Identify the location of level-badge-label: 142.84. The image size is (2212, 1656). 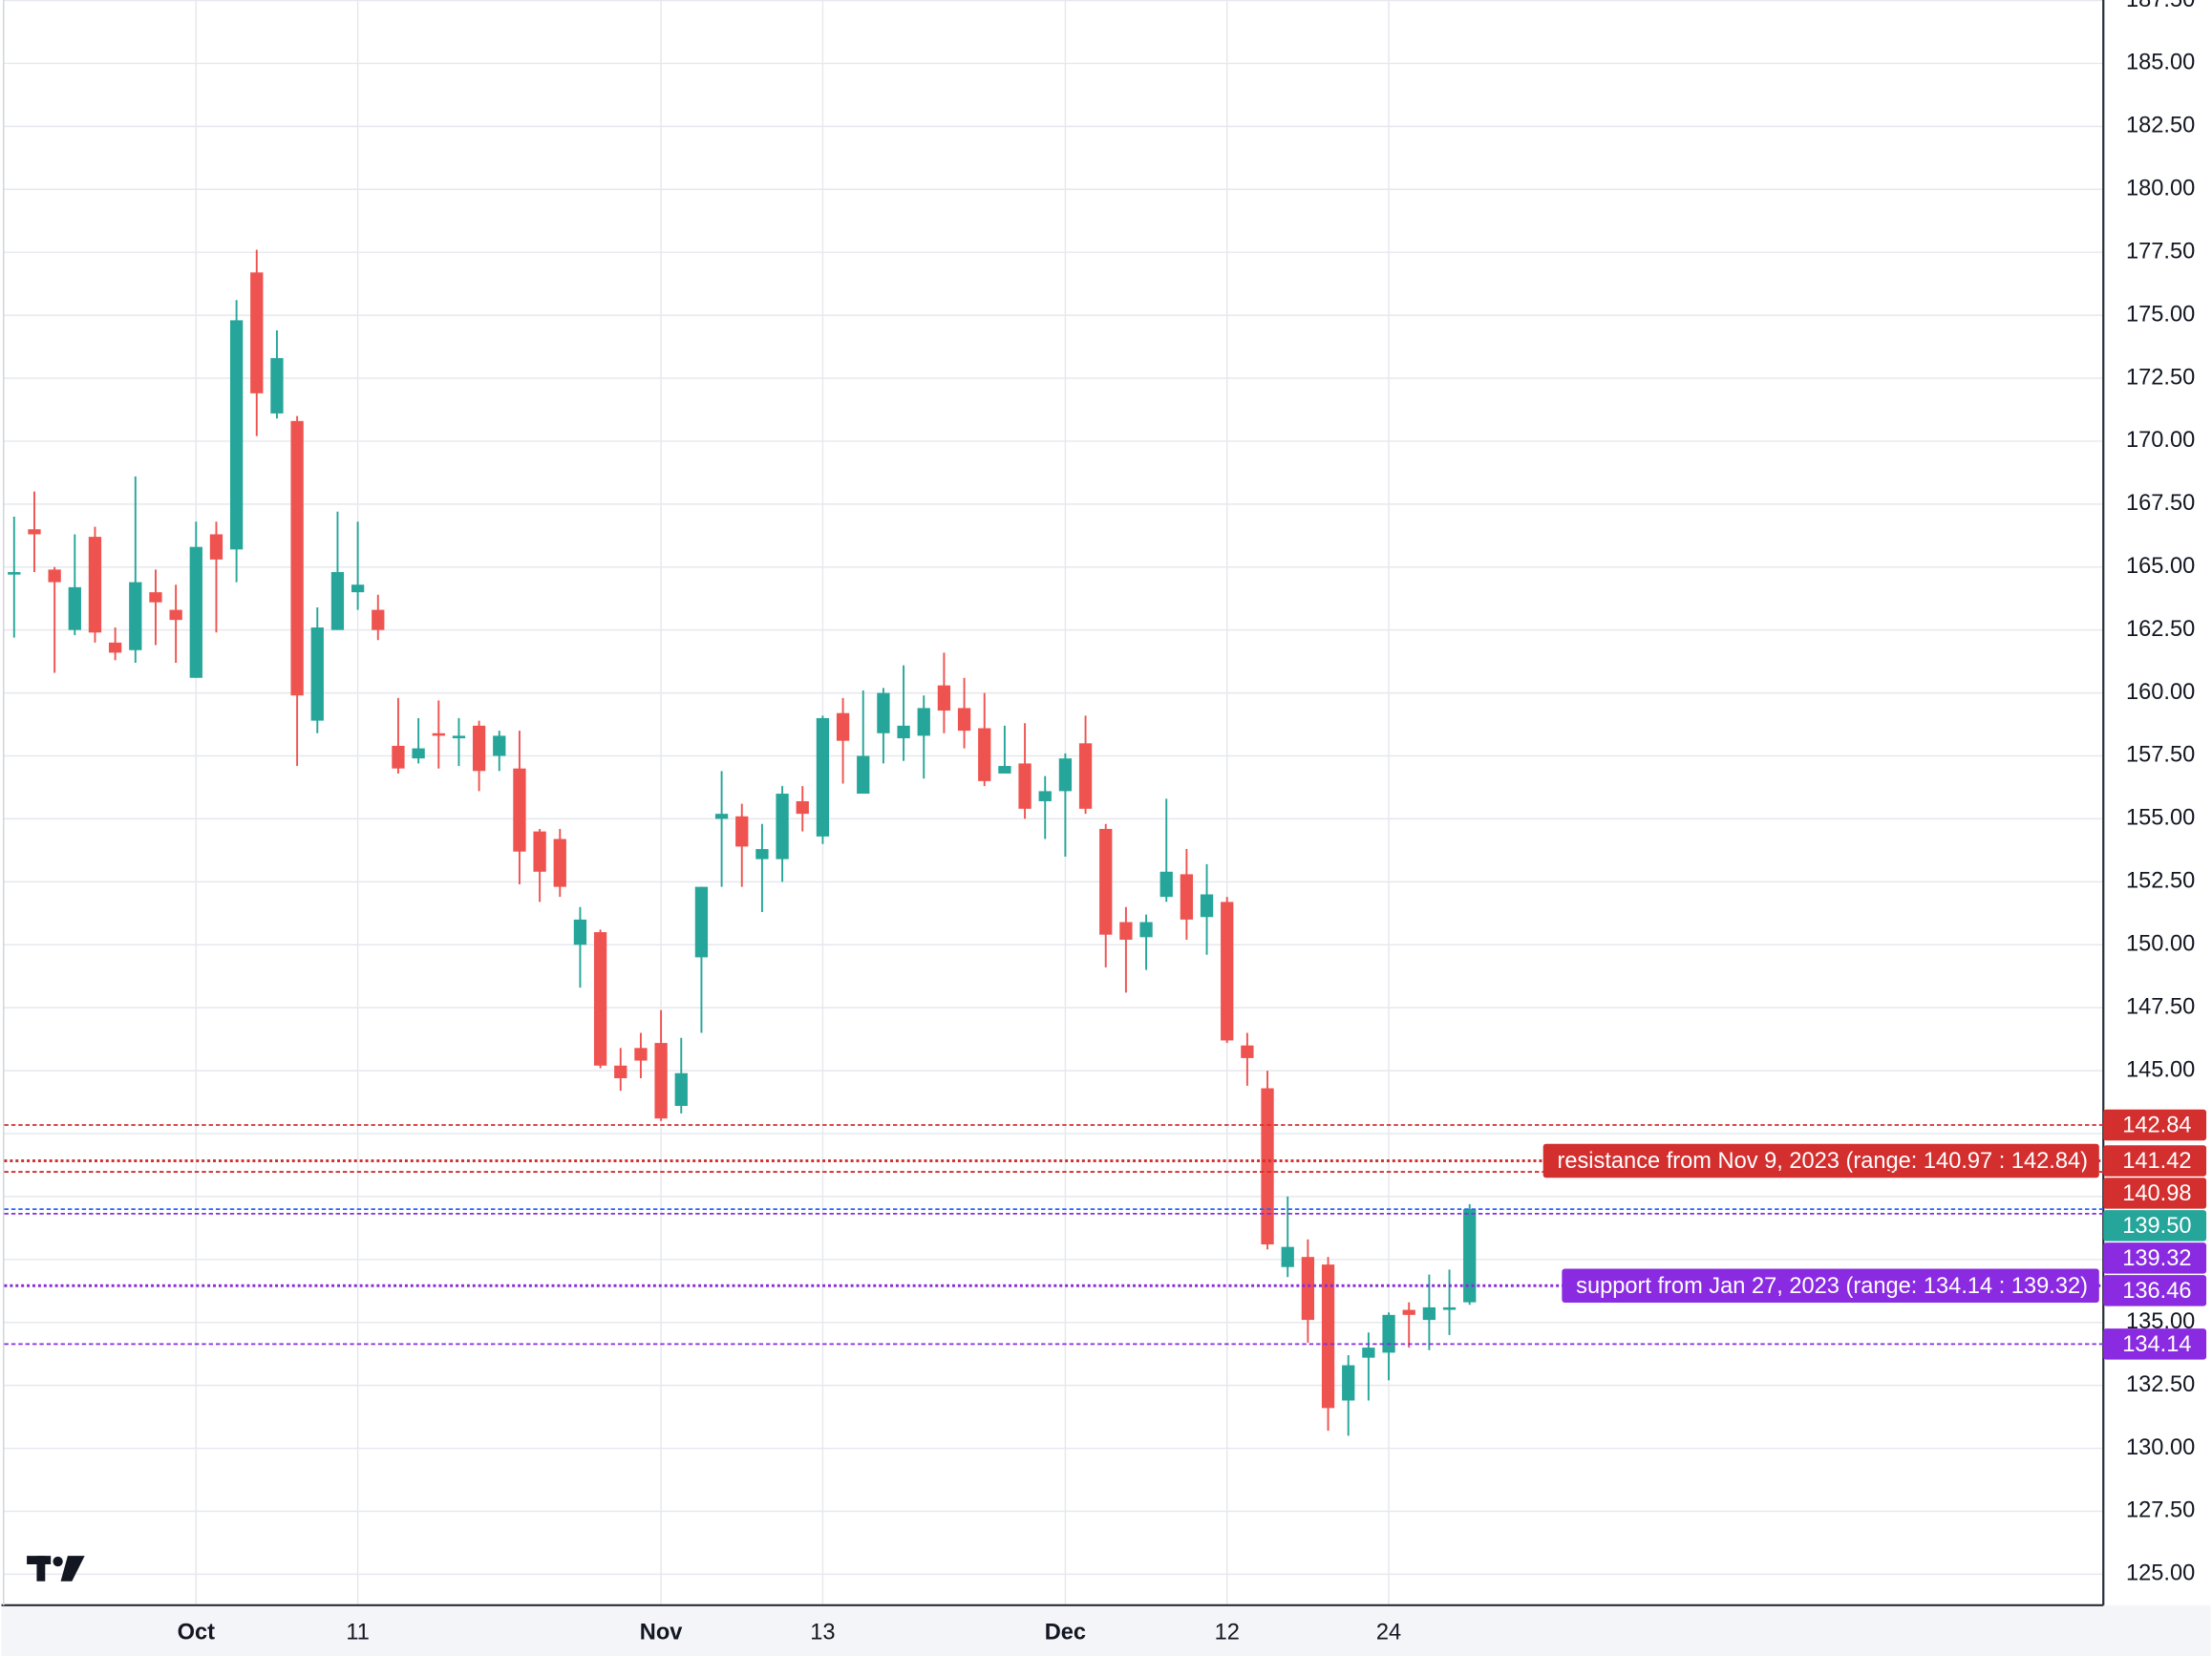
(2156, 1126).